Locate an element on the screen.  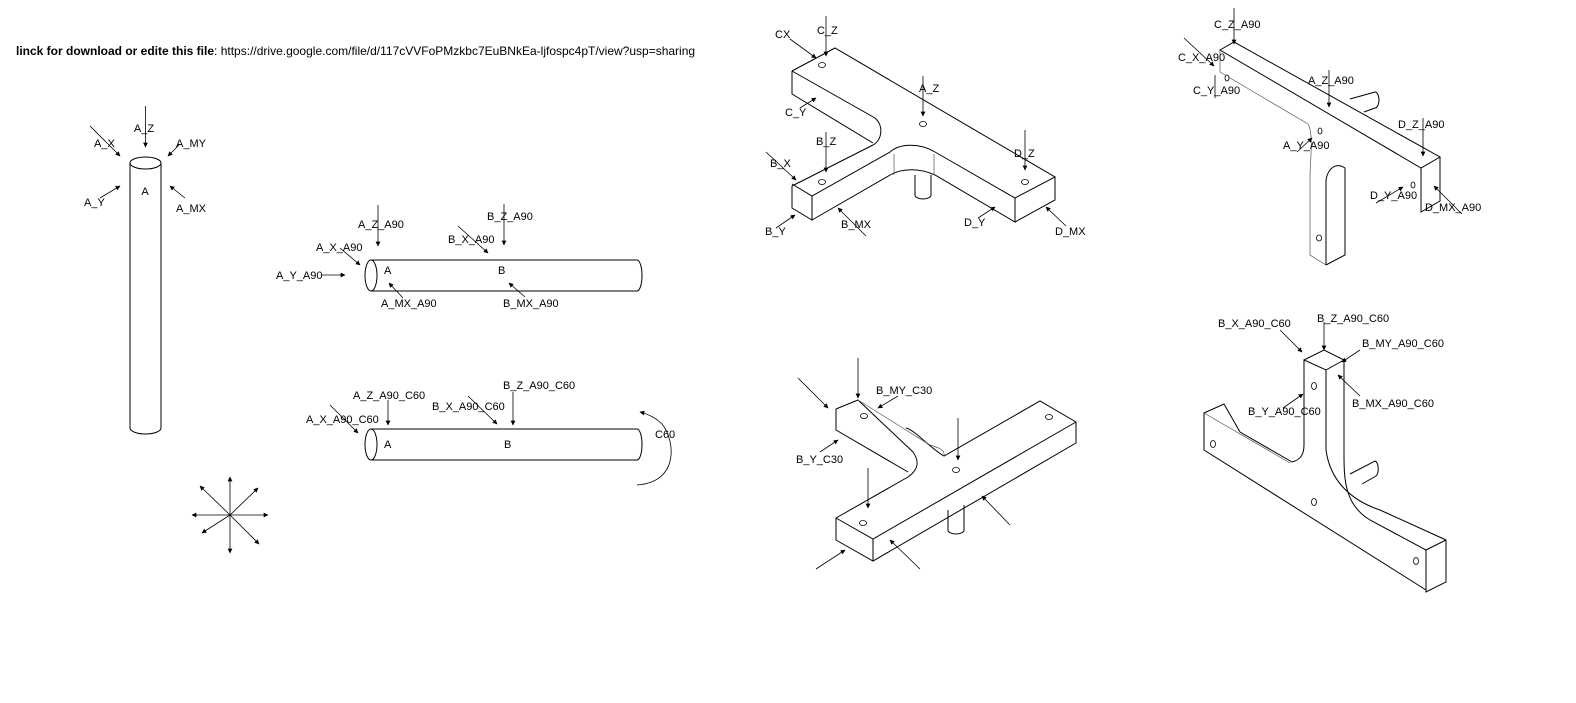
b-y-label: B_Y is located at coordinates (775, 232).